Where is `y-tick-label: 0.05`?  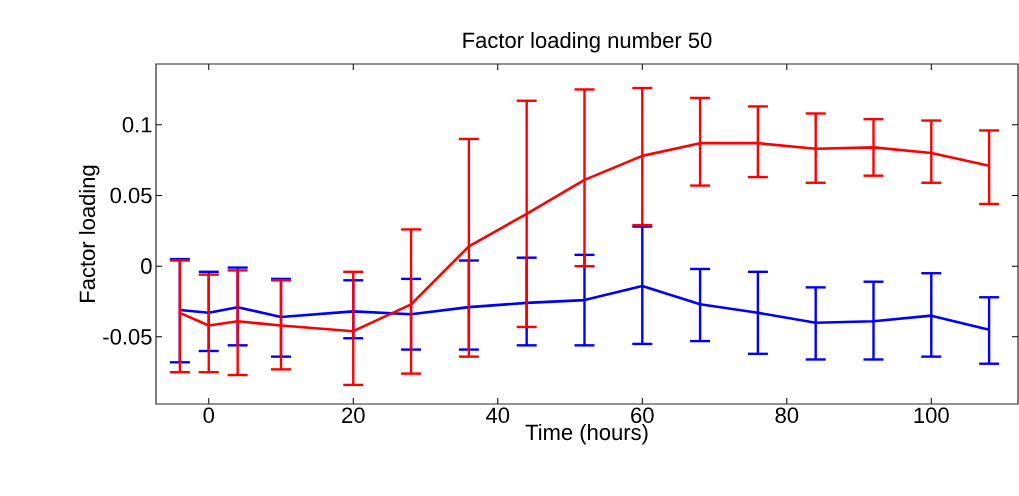
y-tick-label: 0.05 is located at coordinates (131, 195).